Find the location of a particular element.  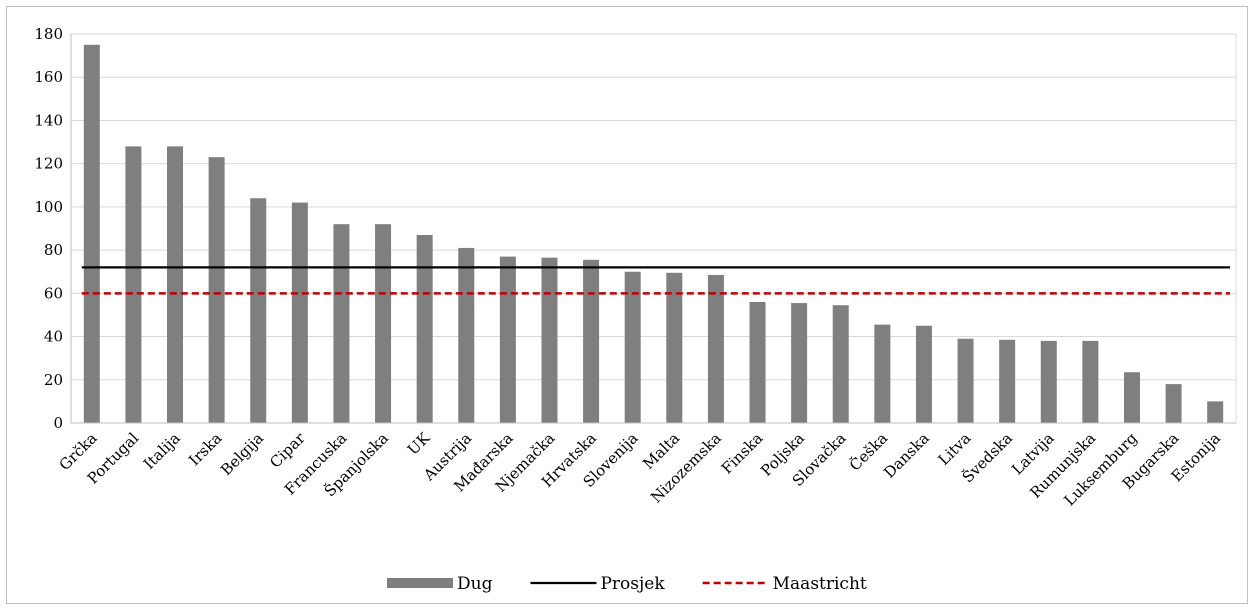

x-category-label: Finska is located at coordinates (742, 453).